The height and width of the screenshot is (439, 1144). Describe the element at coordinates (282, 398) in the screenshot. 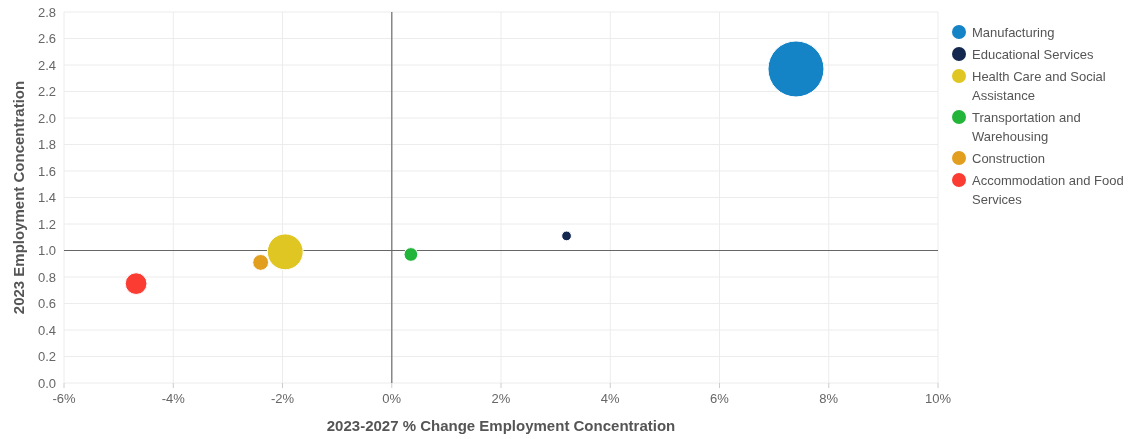

I see `x-tick-label: -2%` at that location.